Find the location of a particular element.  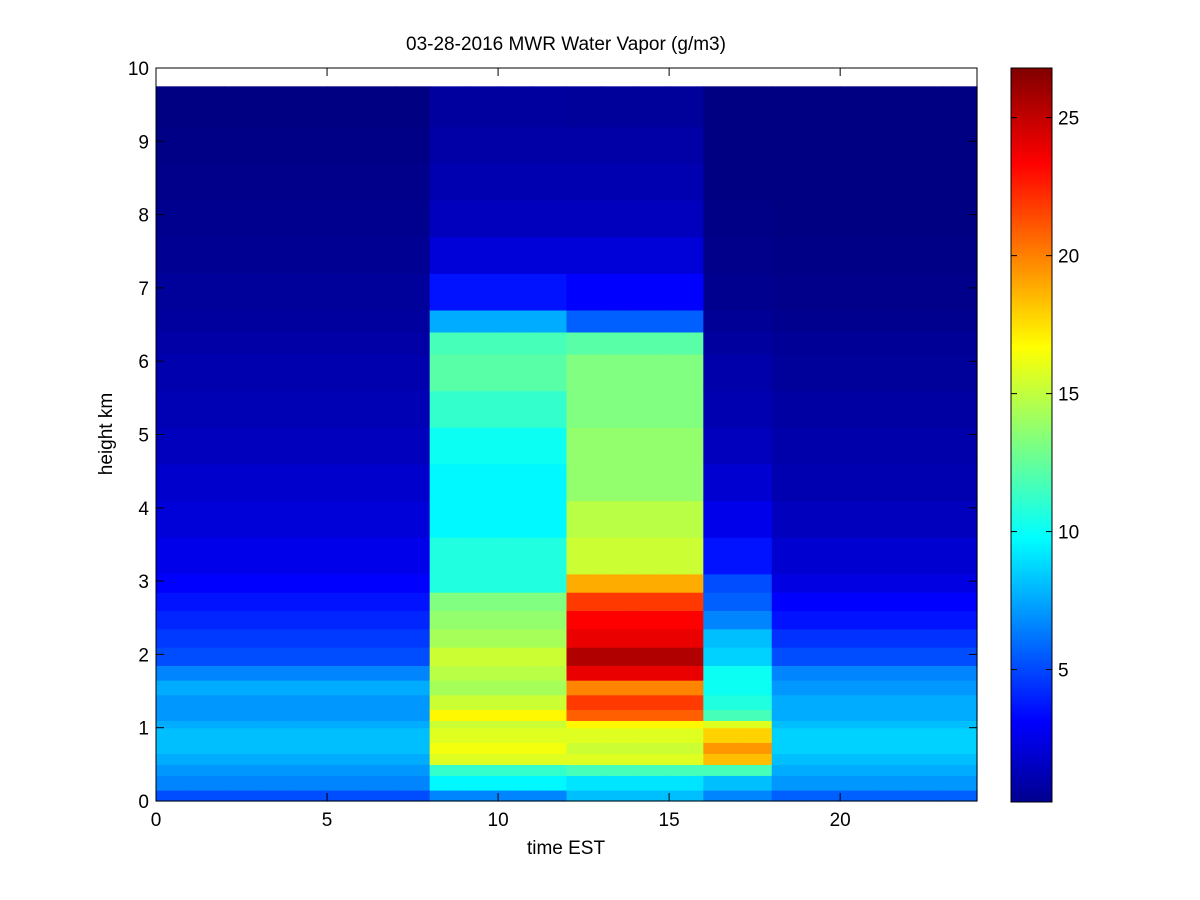

x-tick-label: 10 is located at coordinates (498, 820).